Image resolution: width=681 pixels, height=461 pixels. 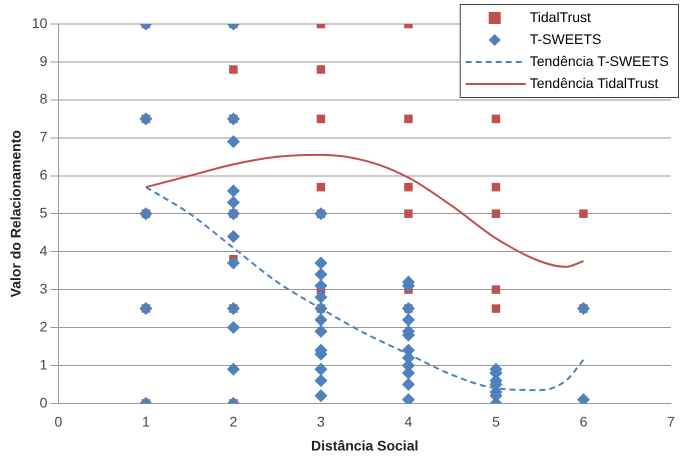 I want to click on y-tick-label: 4, so click(x=44, y=250).